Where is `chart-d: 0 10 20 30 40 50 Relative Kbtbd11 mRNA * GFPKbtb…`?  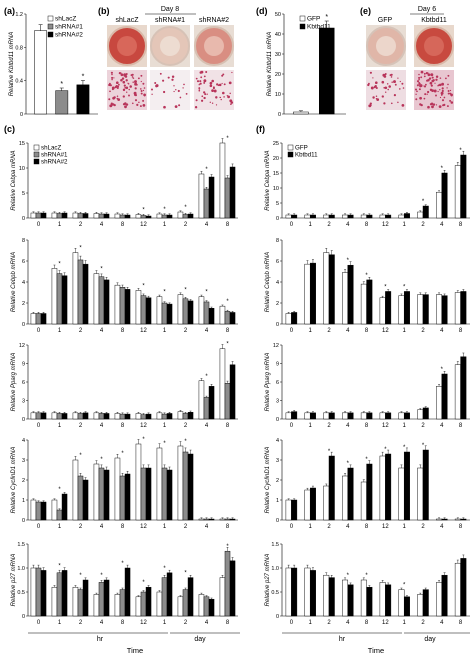 chart-d: 0 10 20 30 40 50 Relative Kbtbd11 mRNA * GFPKbtb… is located at coordinates (306, 65).